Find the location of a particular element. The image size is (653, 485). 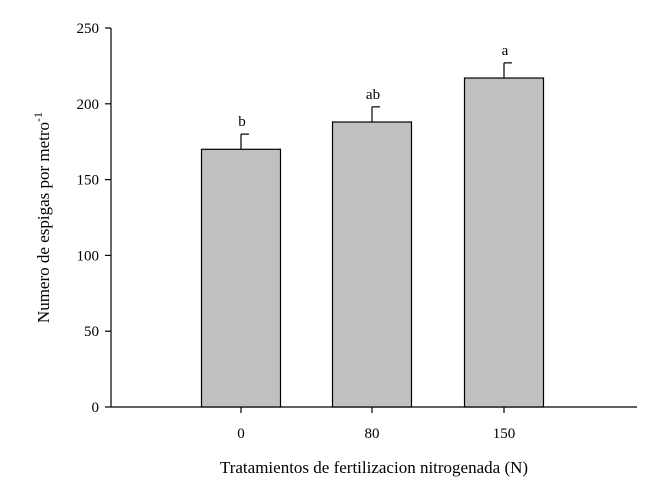

y-axis-title-main: Numero de espigas por metro is located at coordinates (43, 222).